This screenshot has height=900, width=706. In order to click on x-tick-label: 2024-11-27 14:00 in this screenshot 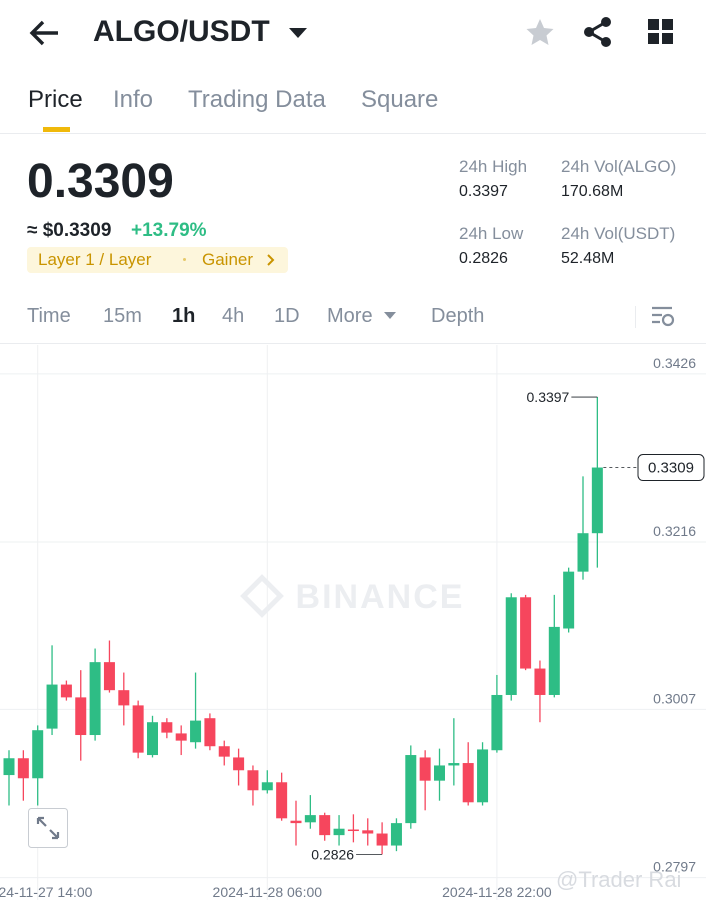, I will do `click(46, 892)`.